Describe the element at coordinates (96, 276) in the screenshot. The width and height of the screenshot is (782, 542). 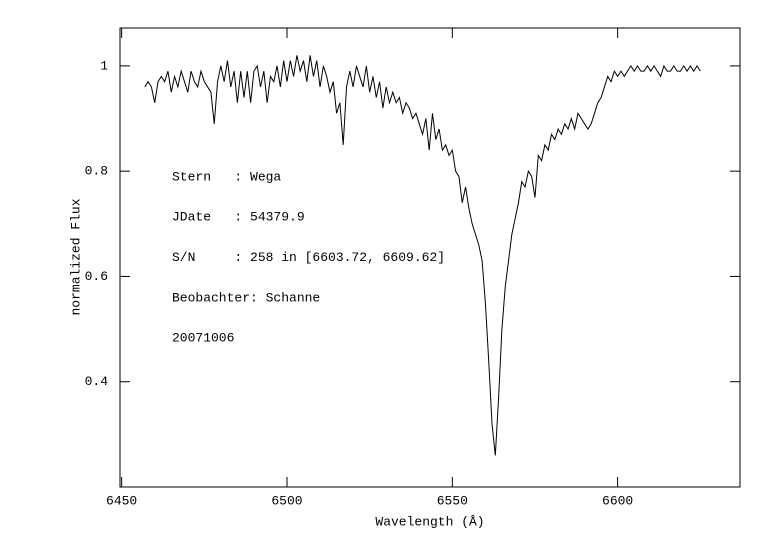
I see `y-tick-label: 0.6` at that location.